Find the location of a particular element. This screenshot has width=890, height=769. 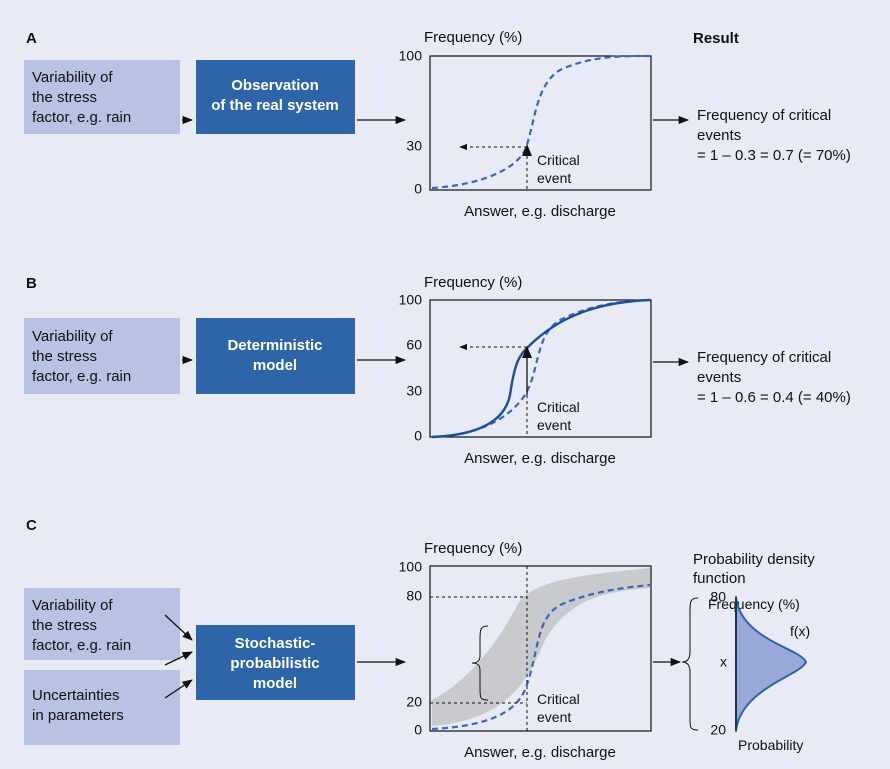

input-text: in parameters is located at coordinates (78, 715).